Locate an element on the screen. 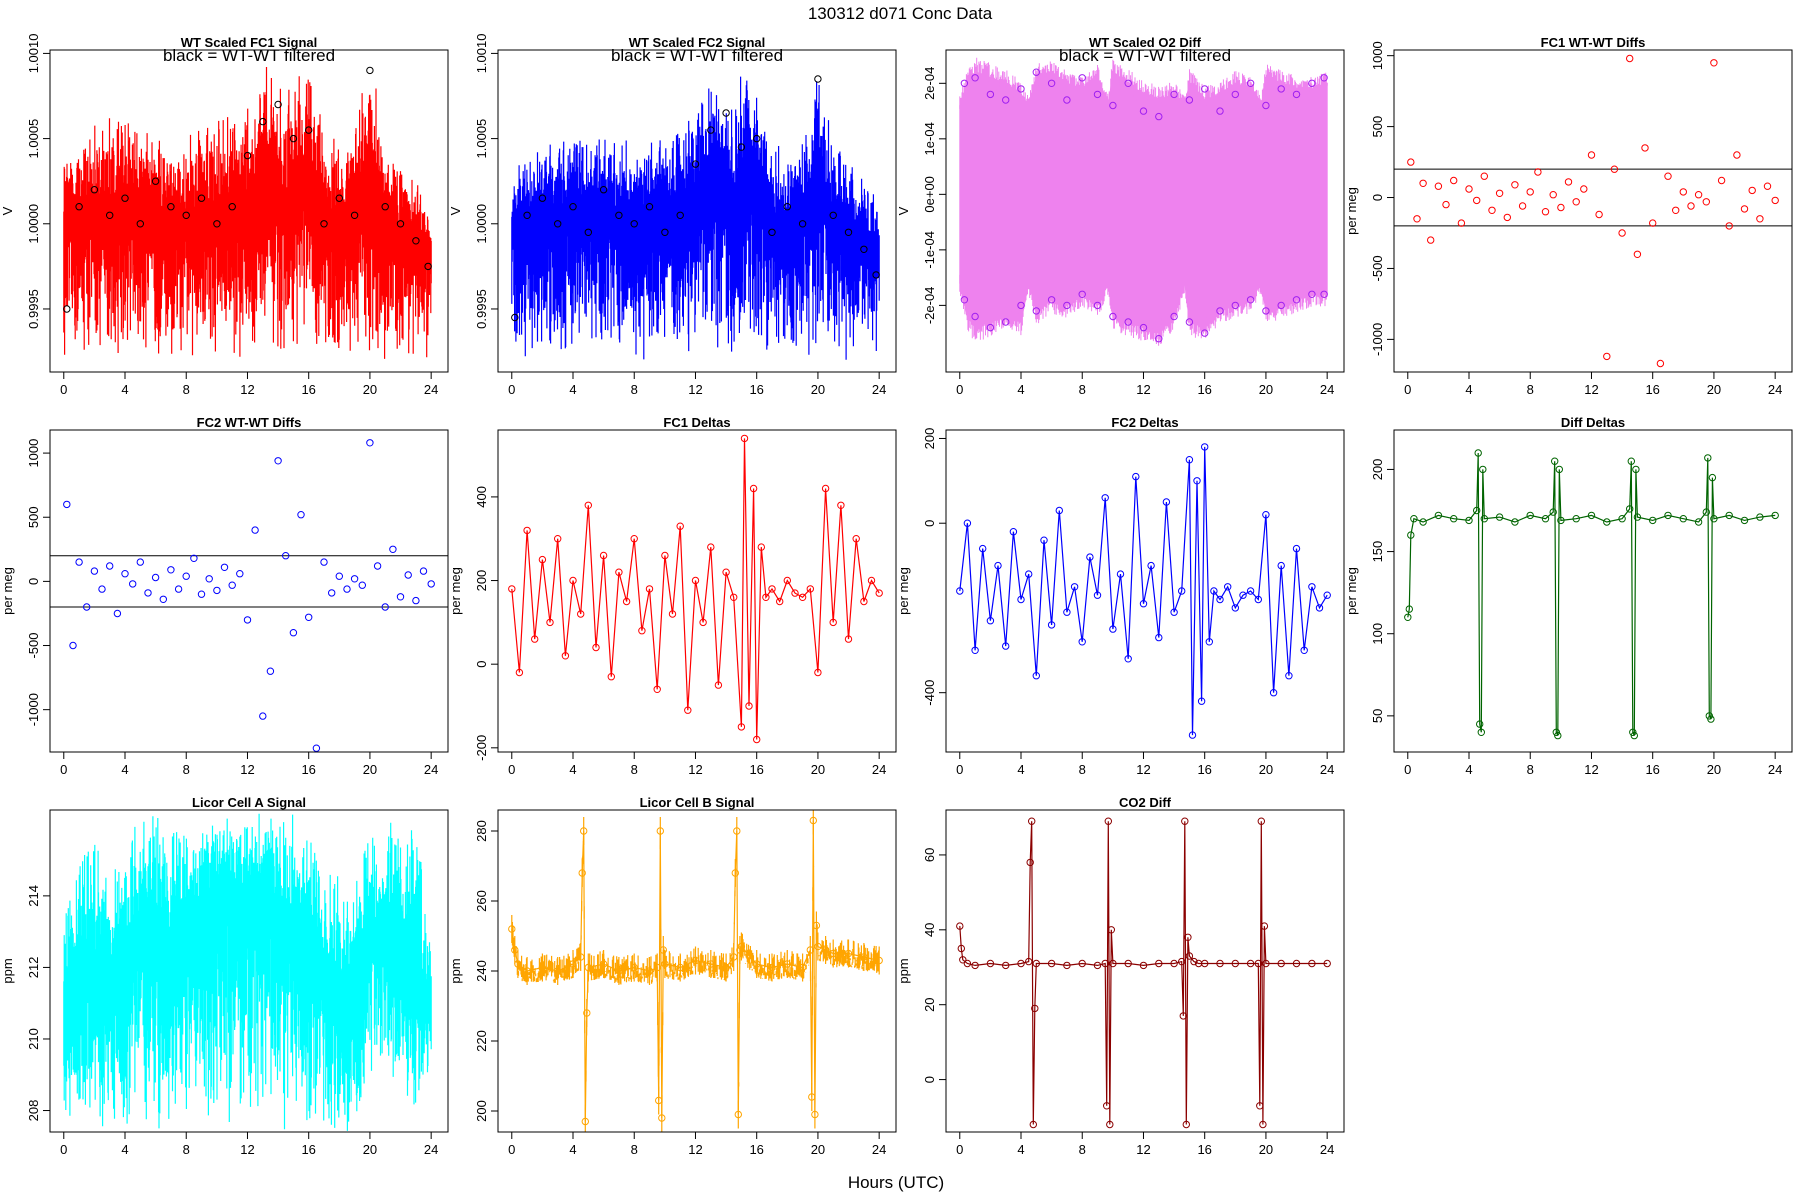  chart-title: FC2 WT-WT Diffs is located at coordinates (249, 422).